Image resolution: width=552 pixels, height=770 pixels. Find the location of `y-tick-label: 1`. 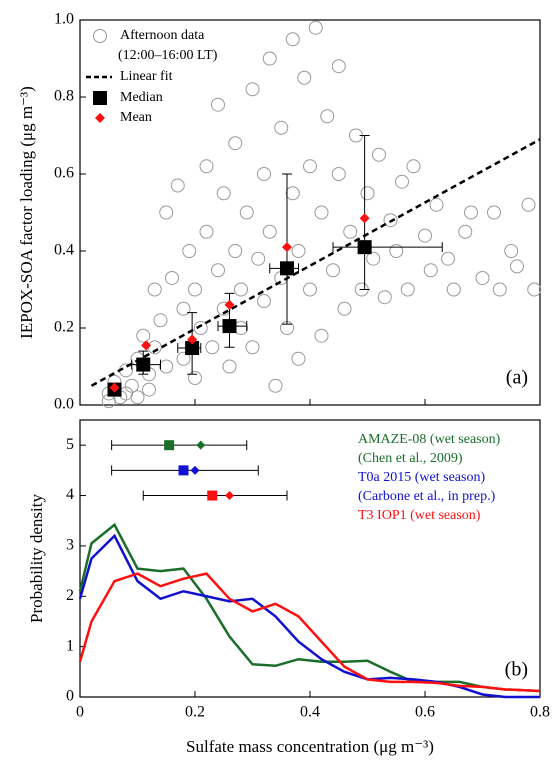

y-tick-label: 1 is located at coordinates (70, 645).